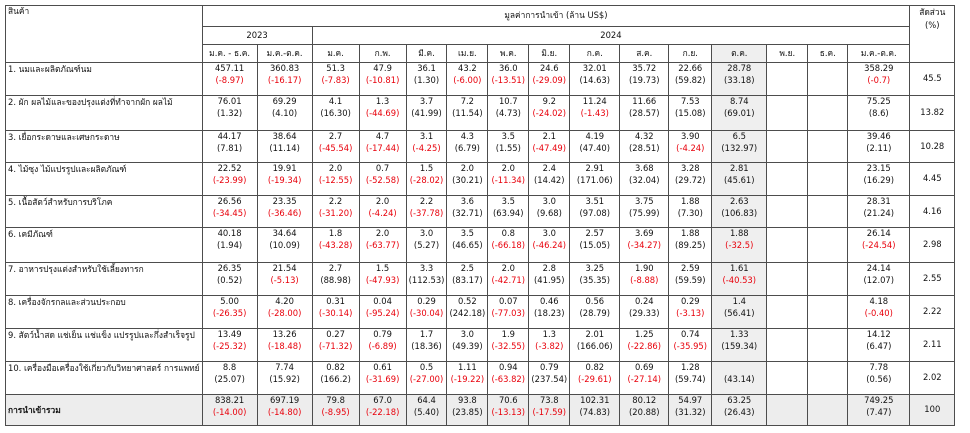 This screenshot has width=970, height=433. Describe the element at coordinates (690, 379) in the screenshot. I see `growth-rate: (59.74)` at that location.